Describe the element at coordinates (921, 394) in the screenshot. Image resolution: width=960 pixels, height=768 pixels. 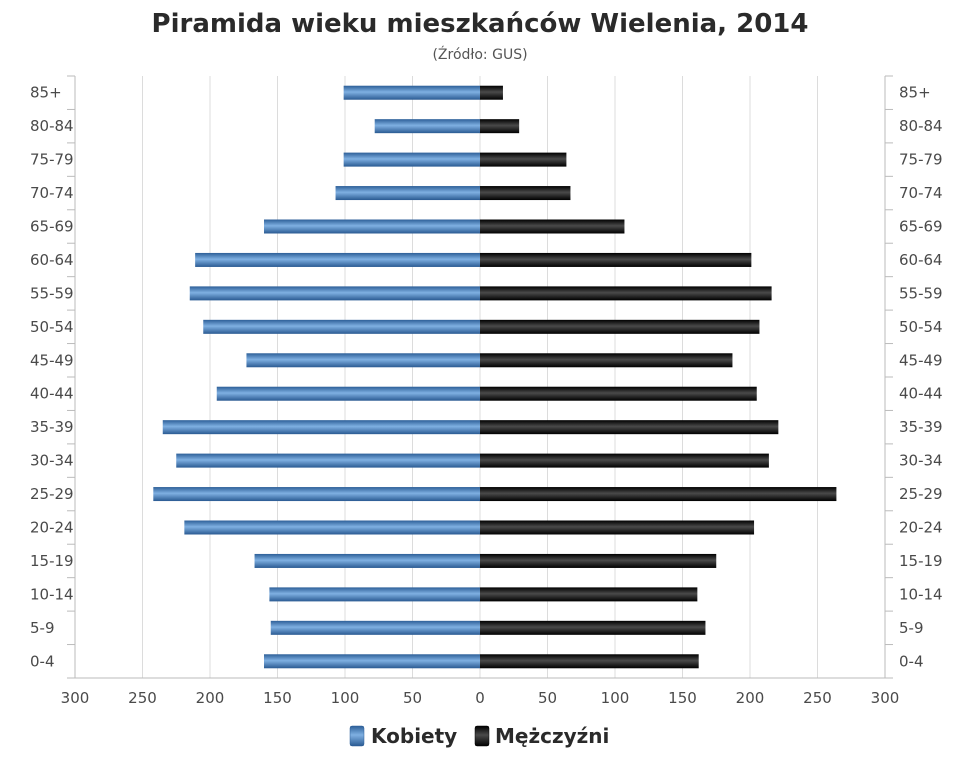
I see `category-label-right: 40-44` at that location.